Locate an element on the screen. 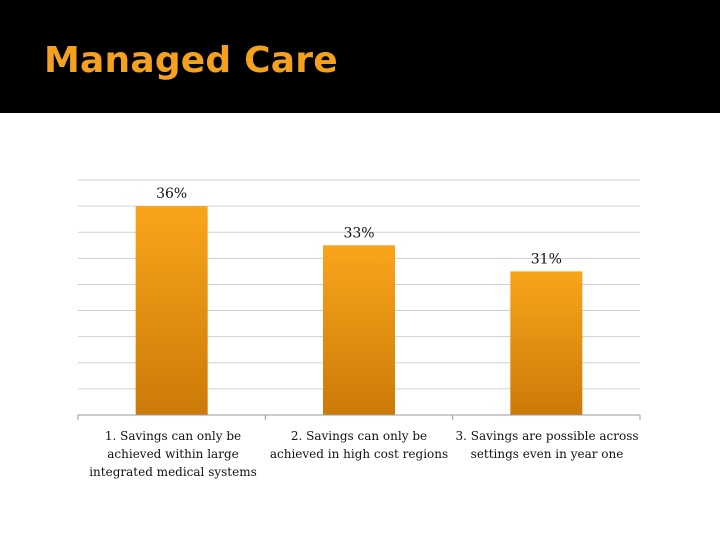  data-label-1: 36% is located at coordinates (171, 194).